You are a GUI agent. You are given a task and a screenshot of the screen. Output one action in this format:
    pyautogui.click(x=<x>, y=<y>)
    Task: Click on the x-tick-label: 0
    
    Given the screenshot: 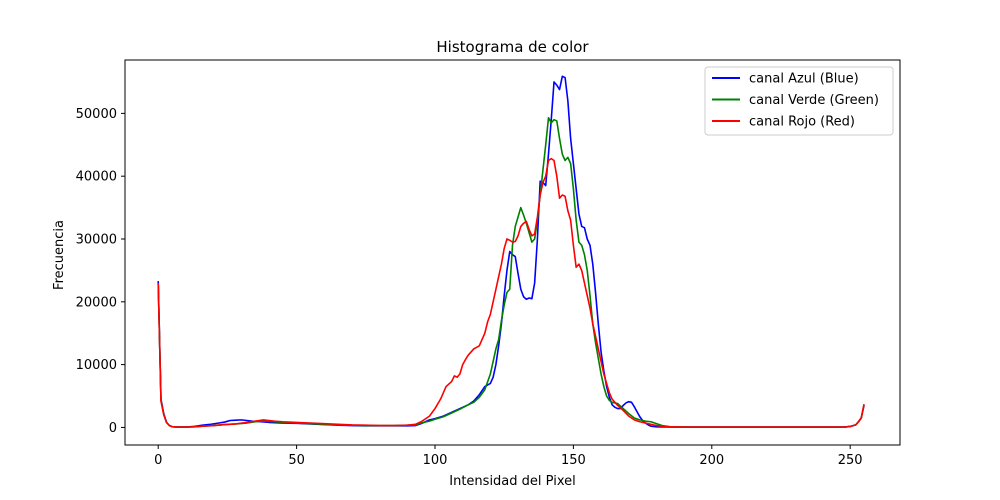 What is the action you would take?
    pyautogui.click(x=158, y=460)
    